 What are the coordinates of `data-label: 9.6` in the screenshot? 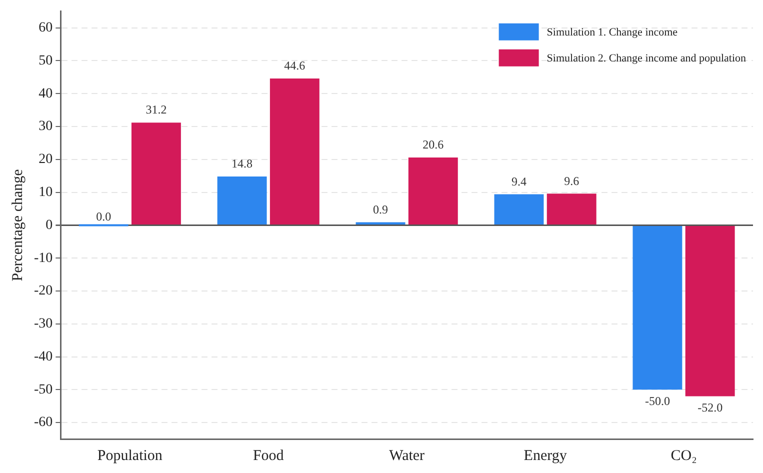 It's located at (572, 181).